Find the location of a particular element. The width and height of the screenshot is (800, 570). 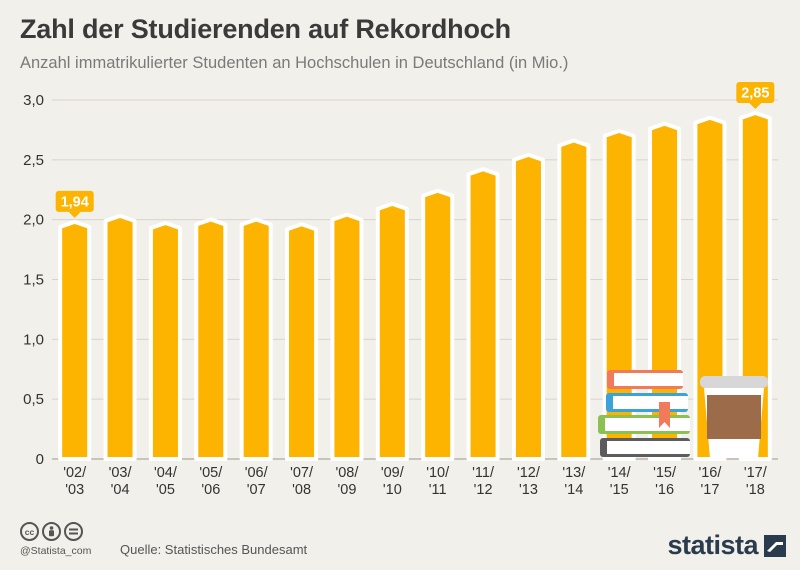

x-tick-label: '02/'03 is located at coordinates (75, 481).